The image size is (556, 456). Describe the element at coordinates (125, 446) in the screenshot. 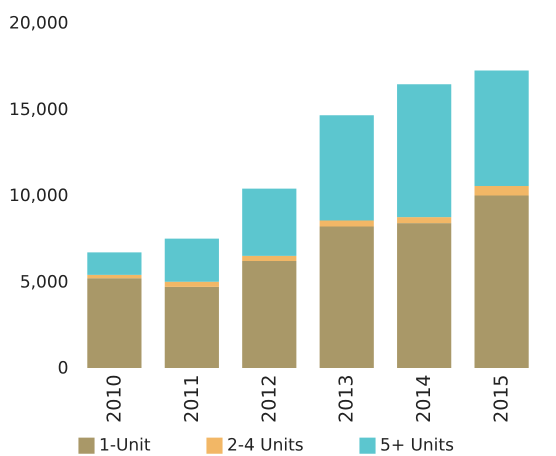

I see `legend-label: 1-Unit` at that location.